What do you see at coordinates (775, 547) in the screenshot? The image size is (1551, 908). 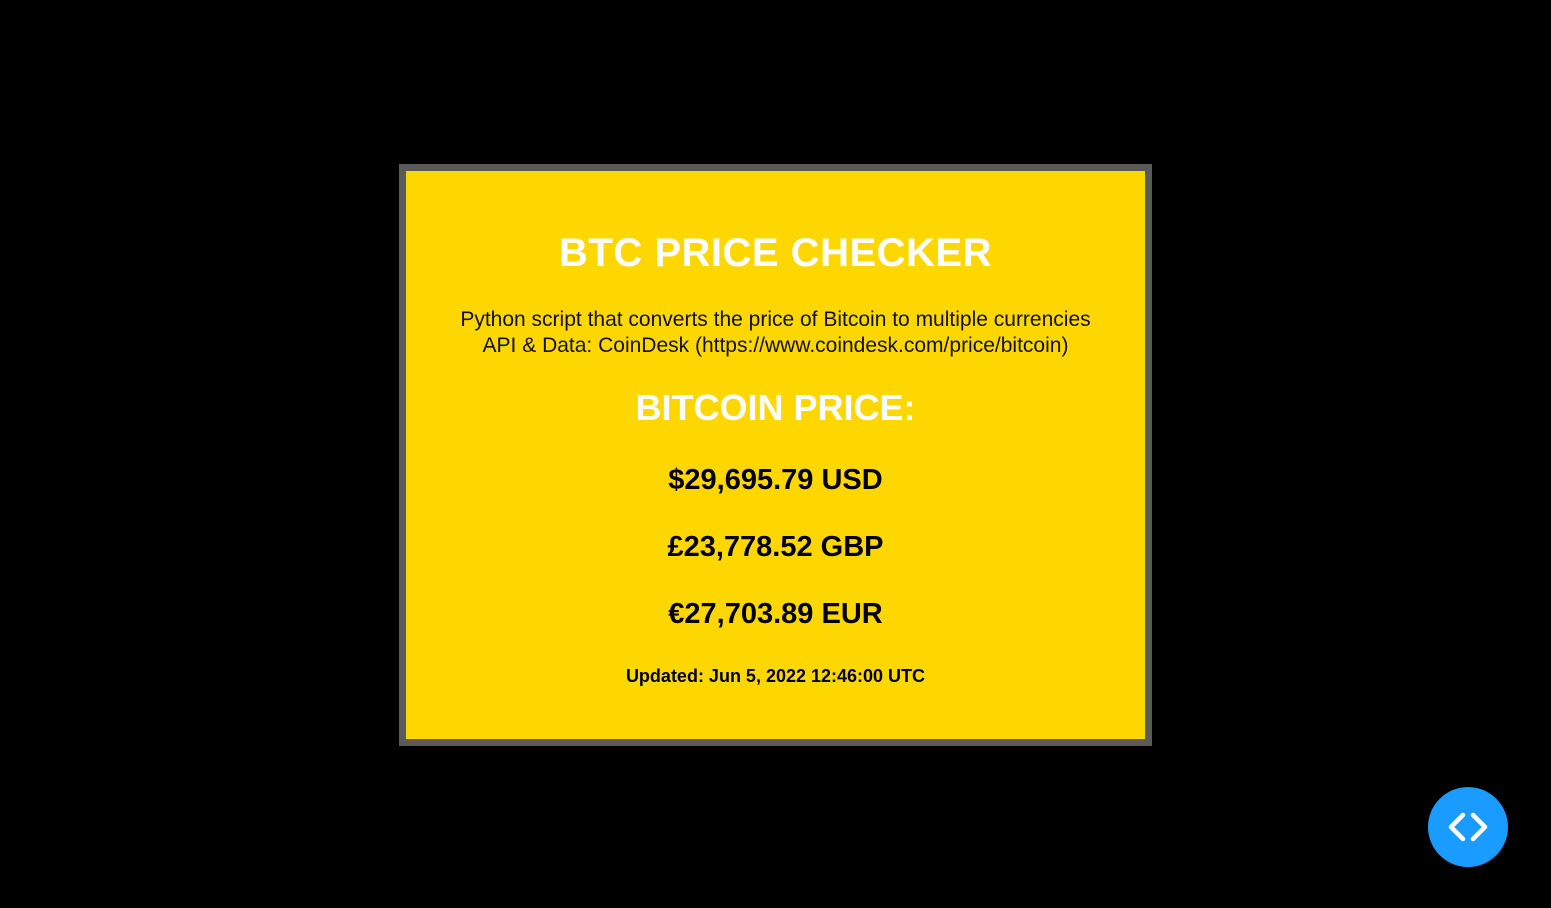 I see `price-gbp: £23,778.52 GBP` at bounding box center [775, 547].